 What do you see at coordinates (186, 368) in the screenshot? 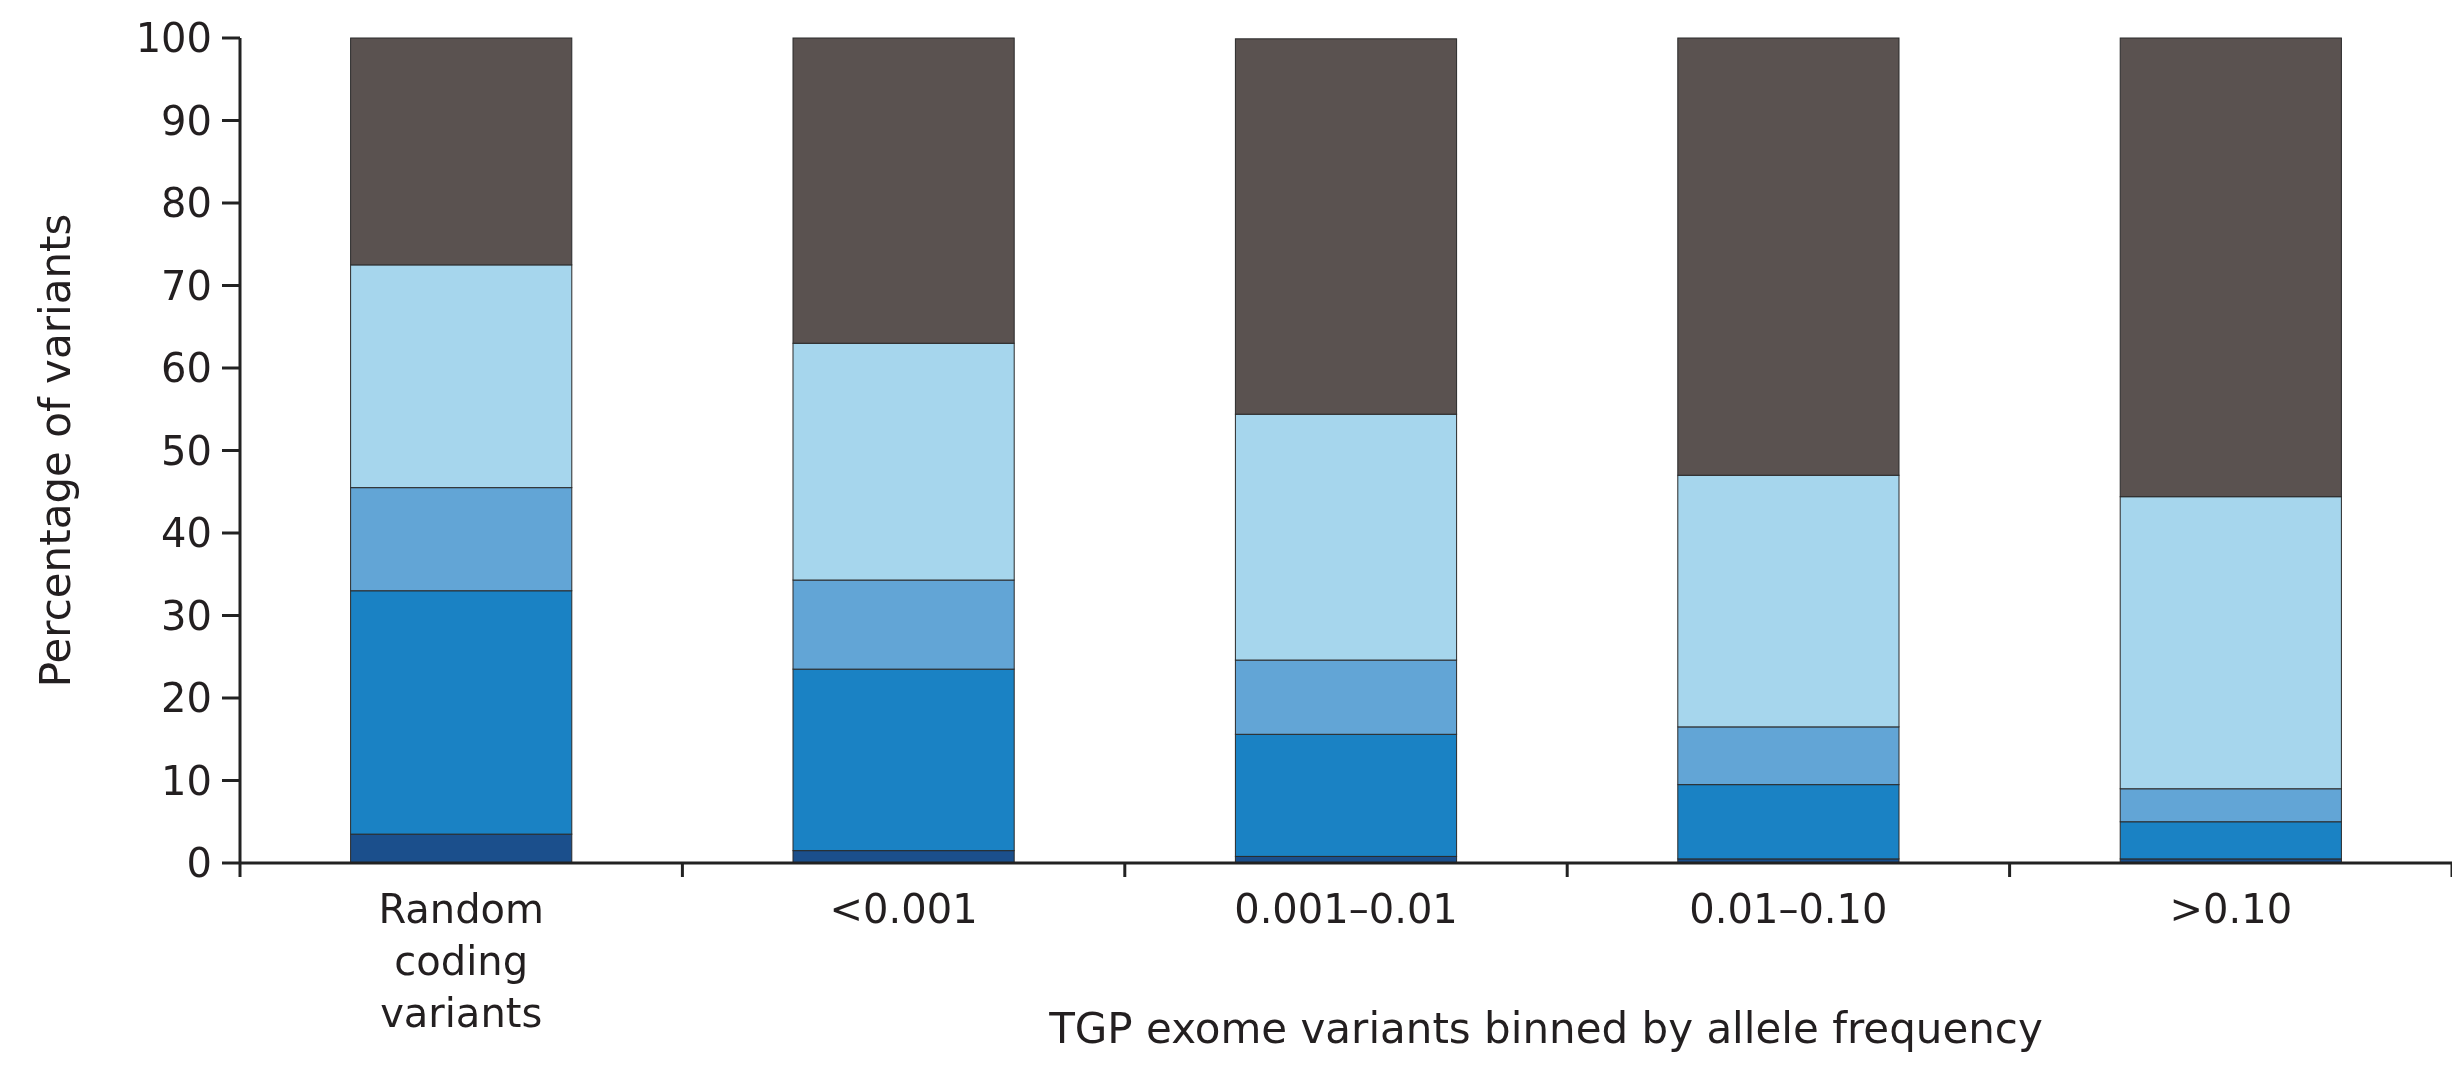
I see `y-tick-label: 60` at bounding box center [186, 368].